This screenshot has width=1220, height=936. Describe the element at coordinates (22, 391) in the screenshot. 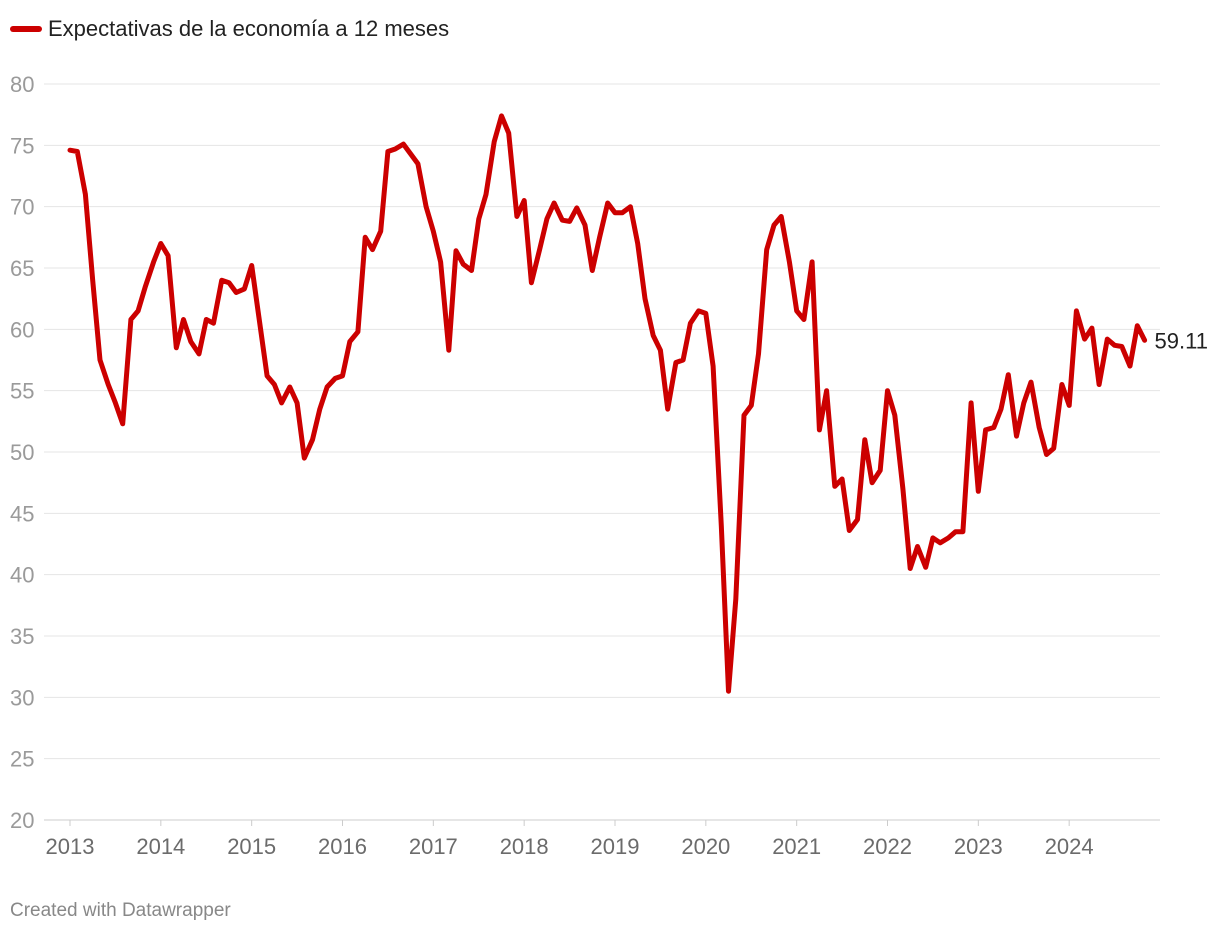

I see `y-tick-label: 55` at that location.